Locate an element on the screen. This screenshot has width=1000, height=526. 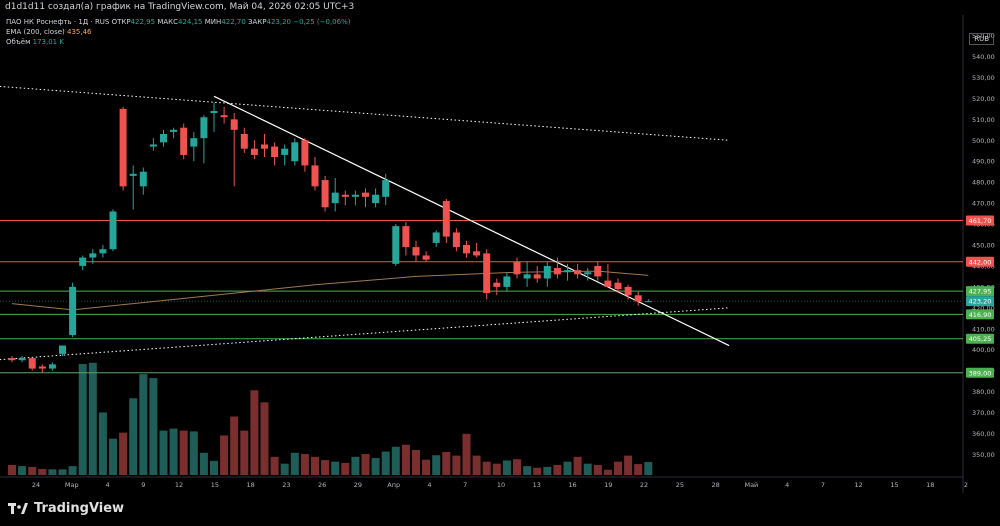
price-tick-label: 490,00 is located at coordinates (983, 162).